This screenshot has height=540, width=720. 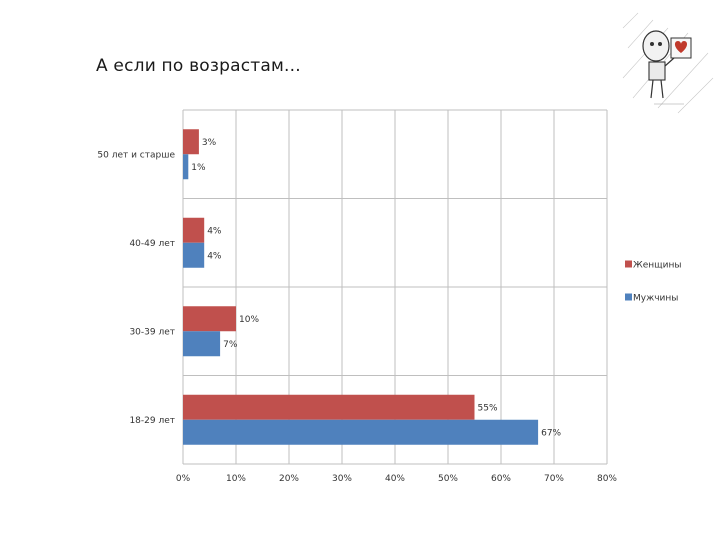 What do you see at coordinates (214, 256) in the screenshot?
I see `data-label-men-2: 4%` at bounding box center [214, 256].